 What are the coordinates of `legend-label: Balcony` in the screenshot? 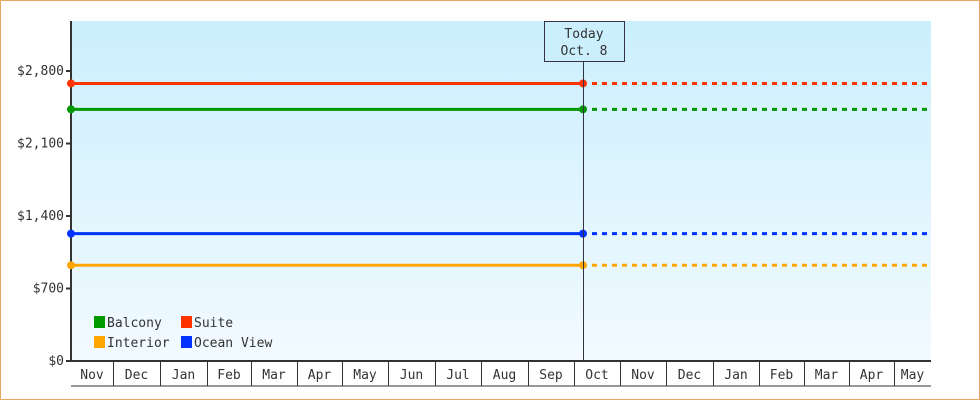 It's located at (134, 323).